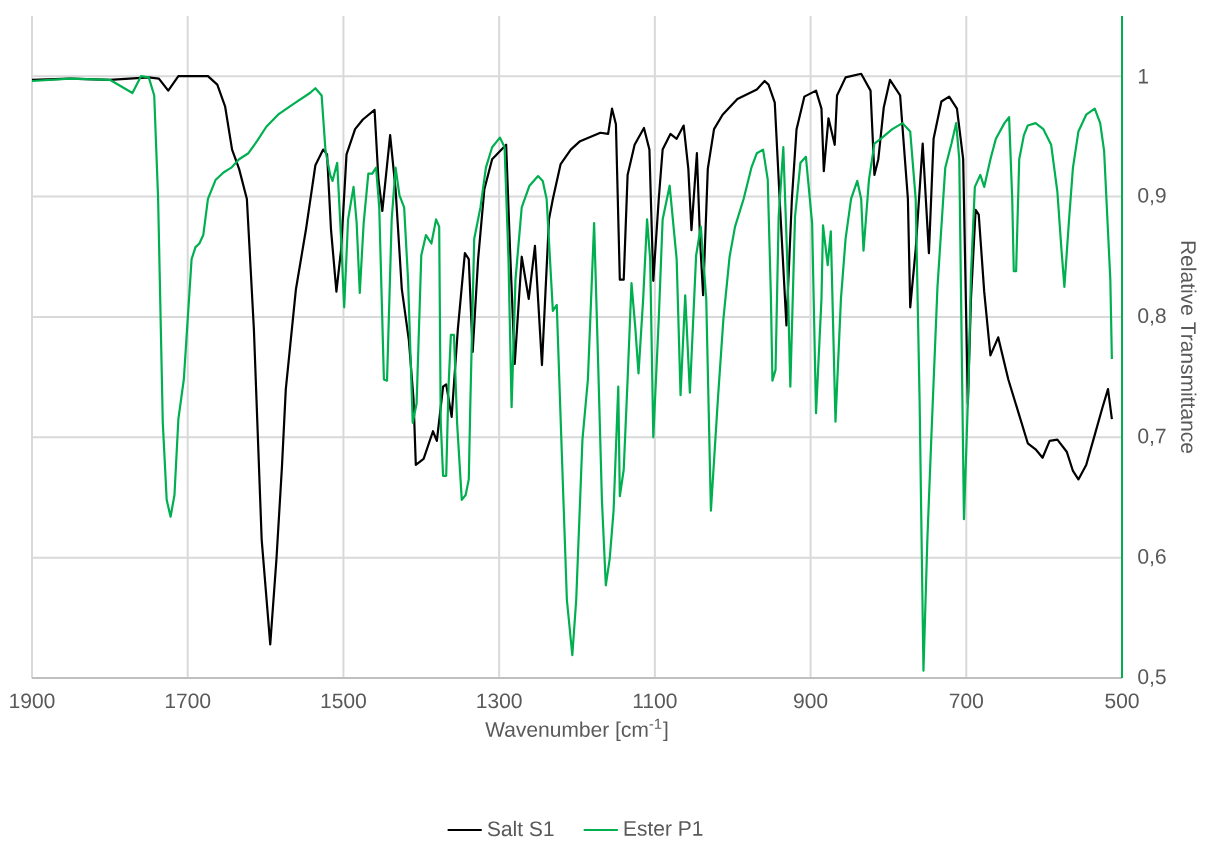 The image size is (1224, 845). Describe the element at coordinates (576, 730) in the screenshot. I see `x-axis-title: Wavenumber [cm$^{-1}$]` at that location.